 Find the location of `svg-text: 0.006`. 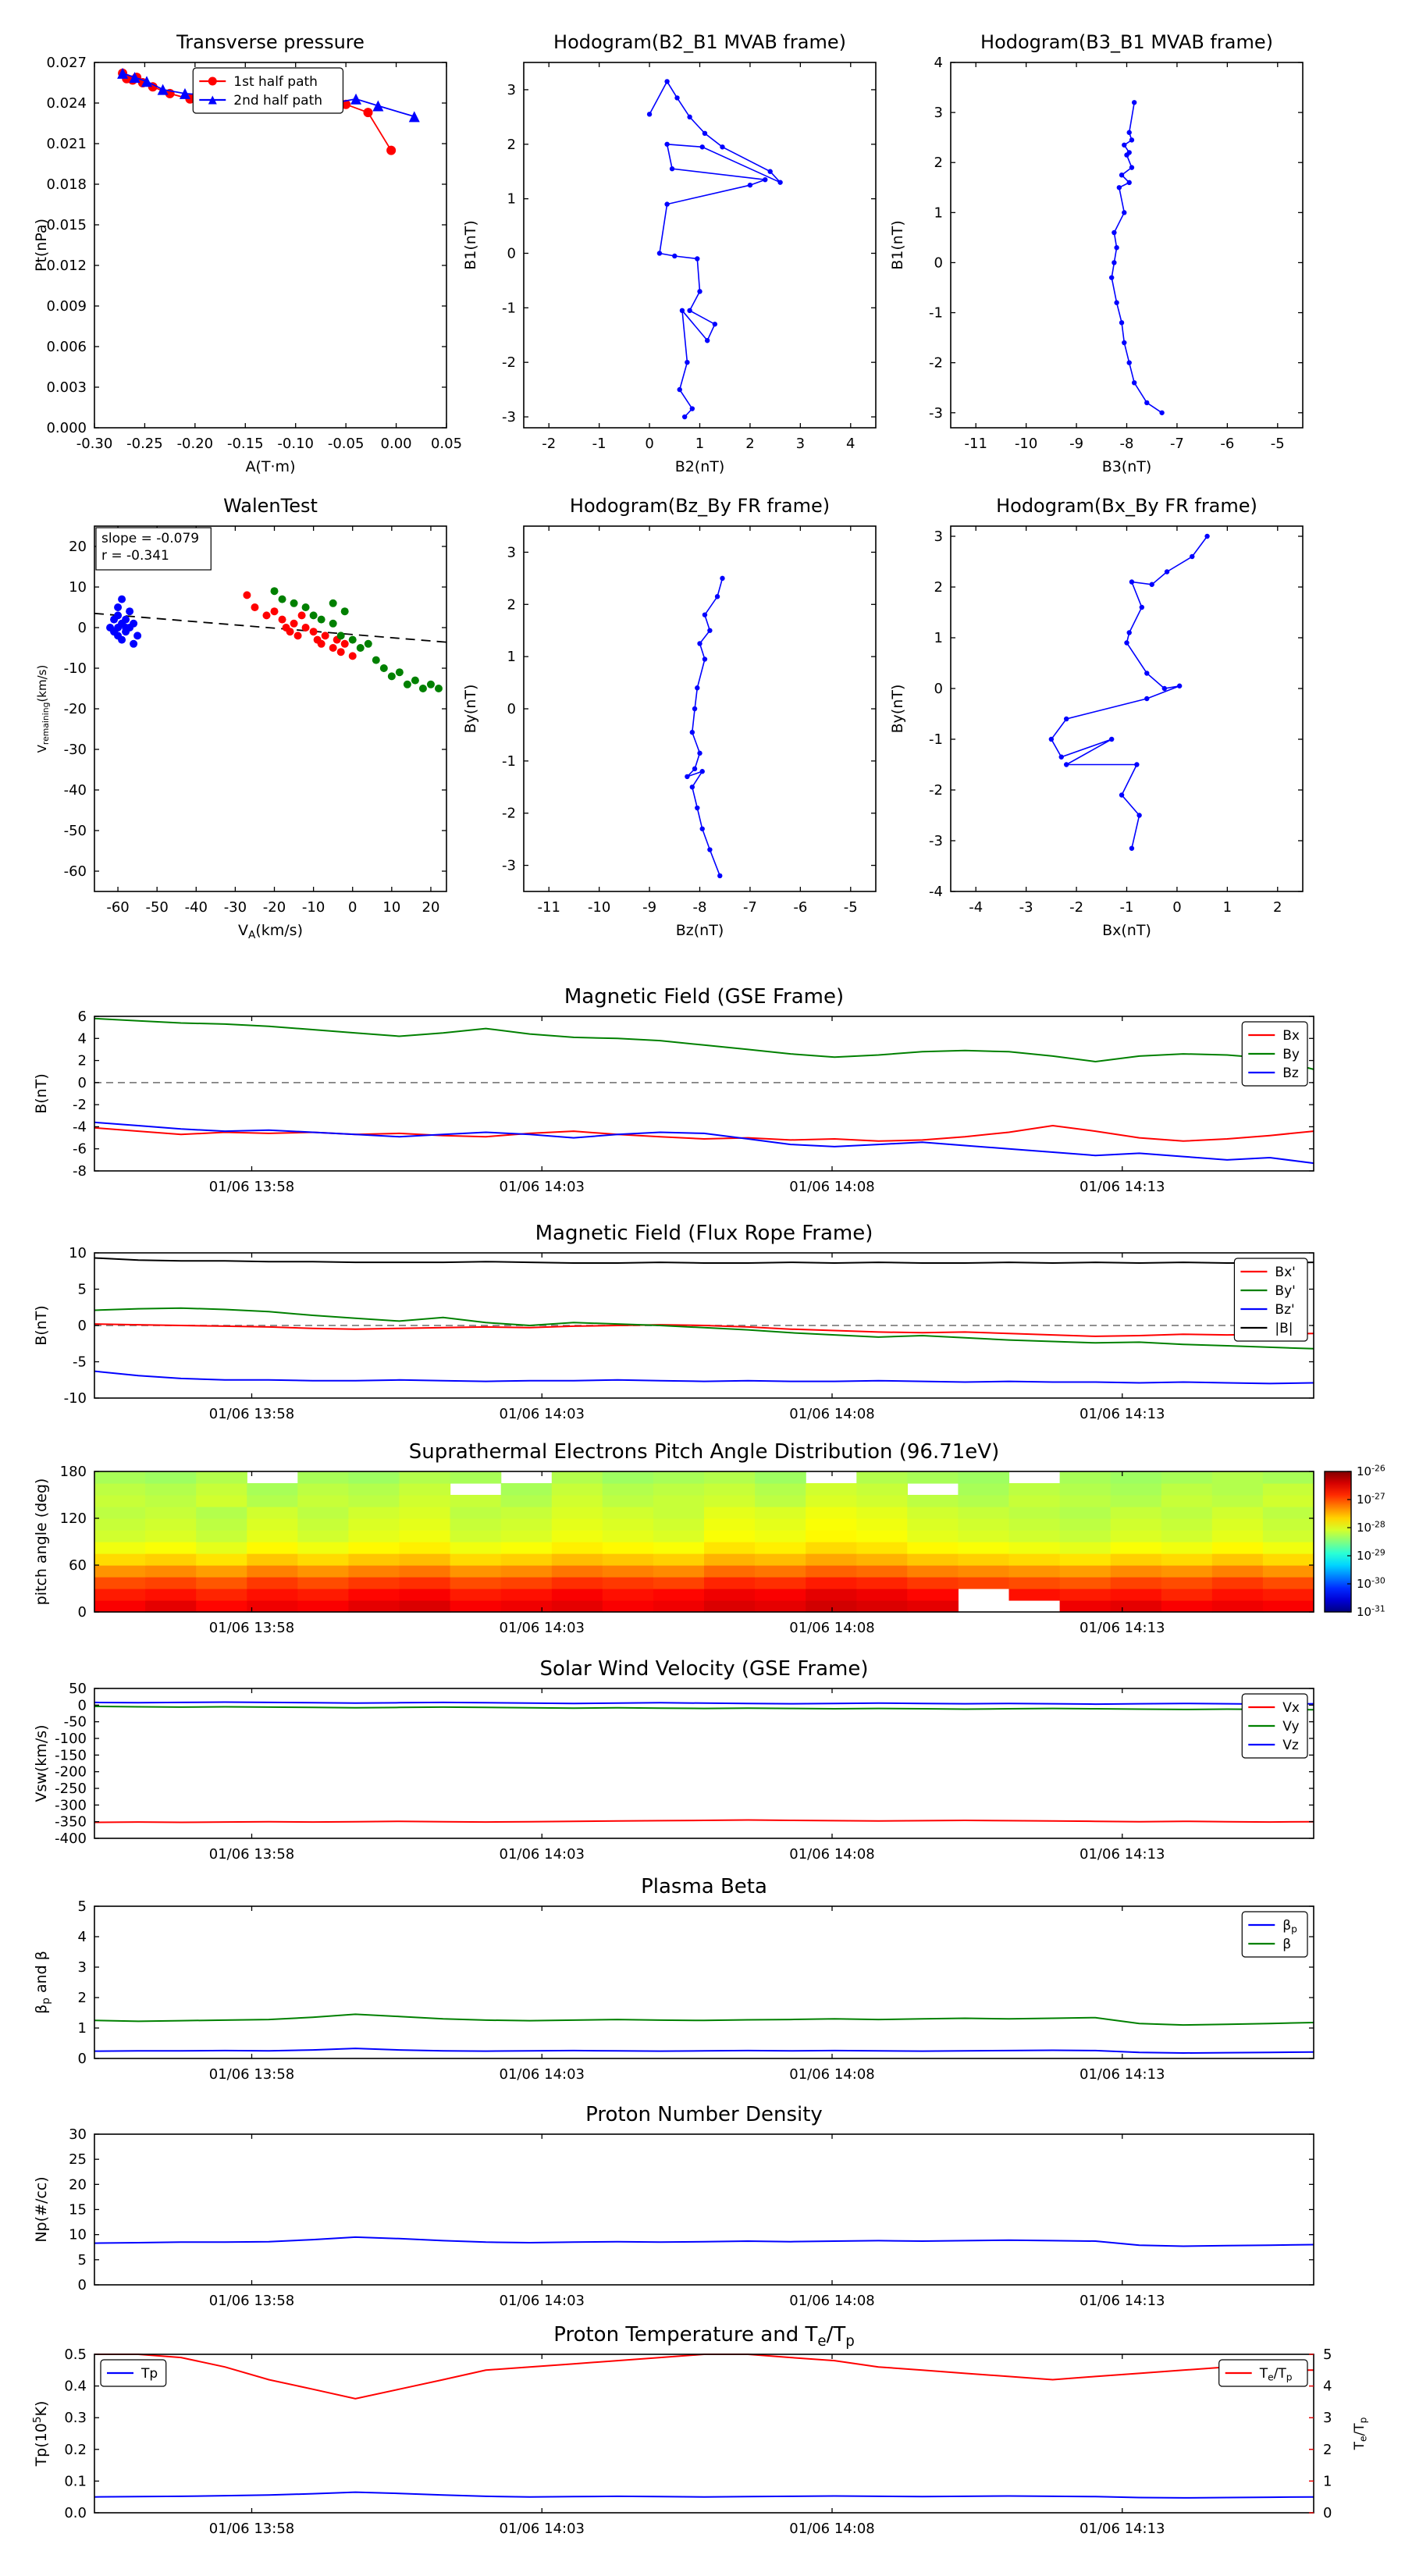

svg-text: 0.006 is located at coordinates (67, 347).